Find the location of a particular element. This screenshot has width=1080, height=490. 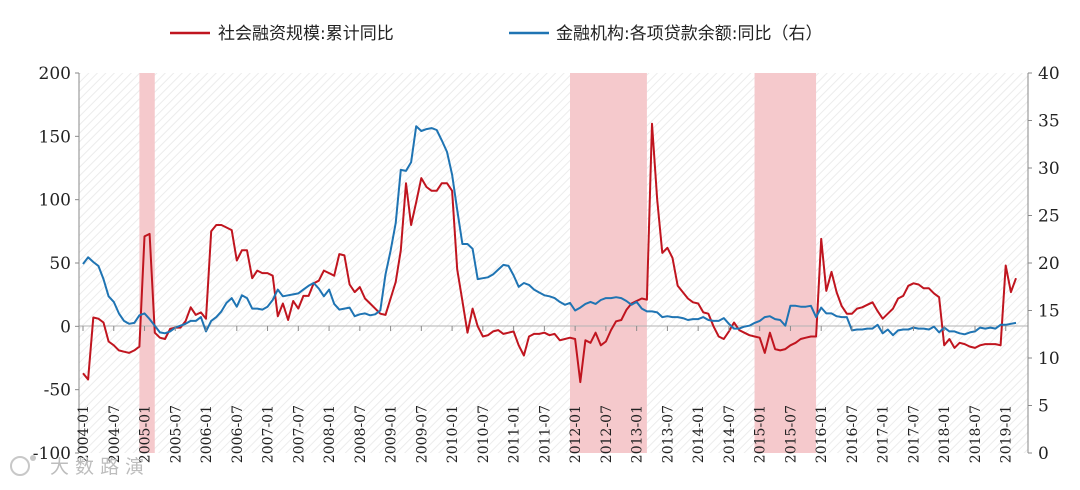

x-tick-label: 2004-07 is located at coordinates (115, 434).